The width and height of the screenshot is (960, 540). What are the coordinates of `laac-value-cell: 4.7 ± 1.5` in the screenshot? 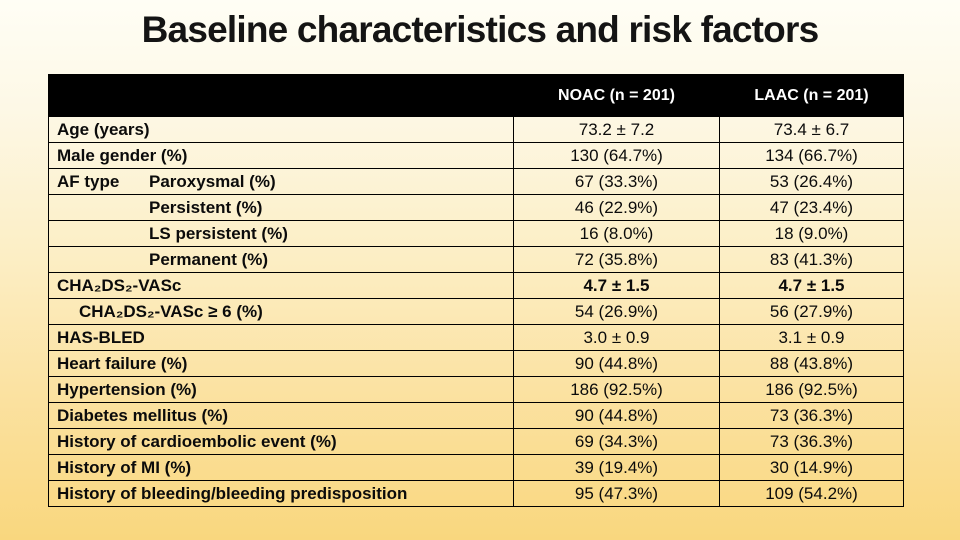 It's located at (811, 285).